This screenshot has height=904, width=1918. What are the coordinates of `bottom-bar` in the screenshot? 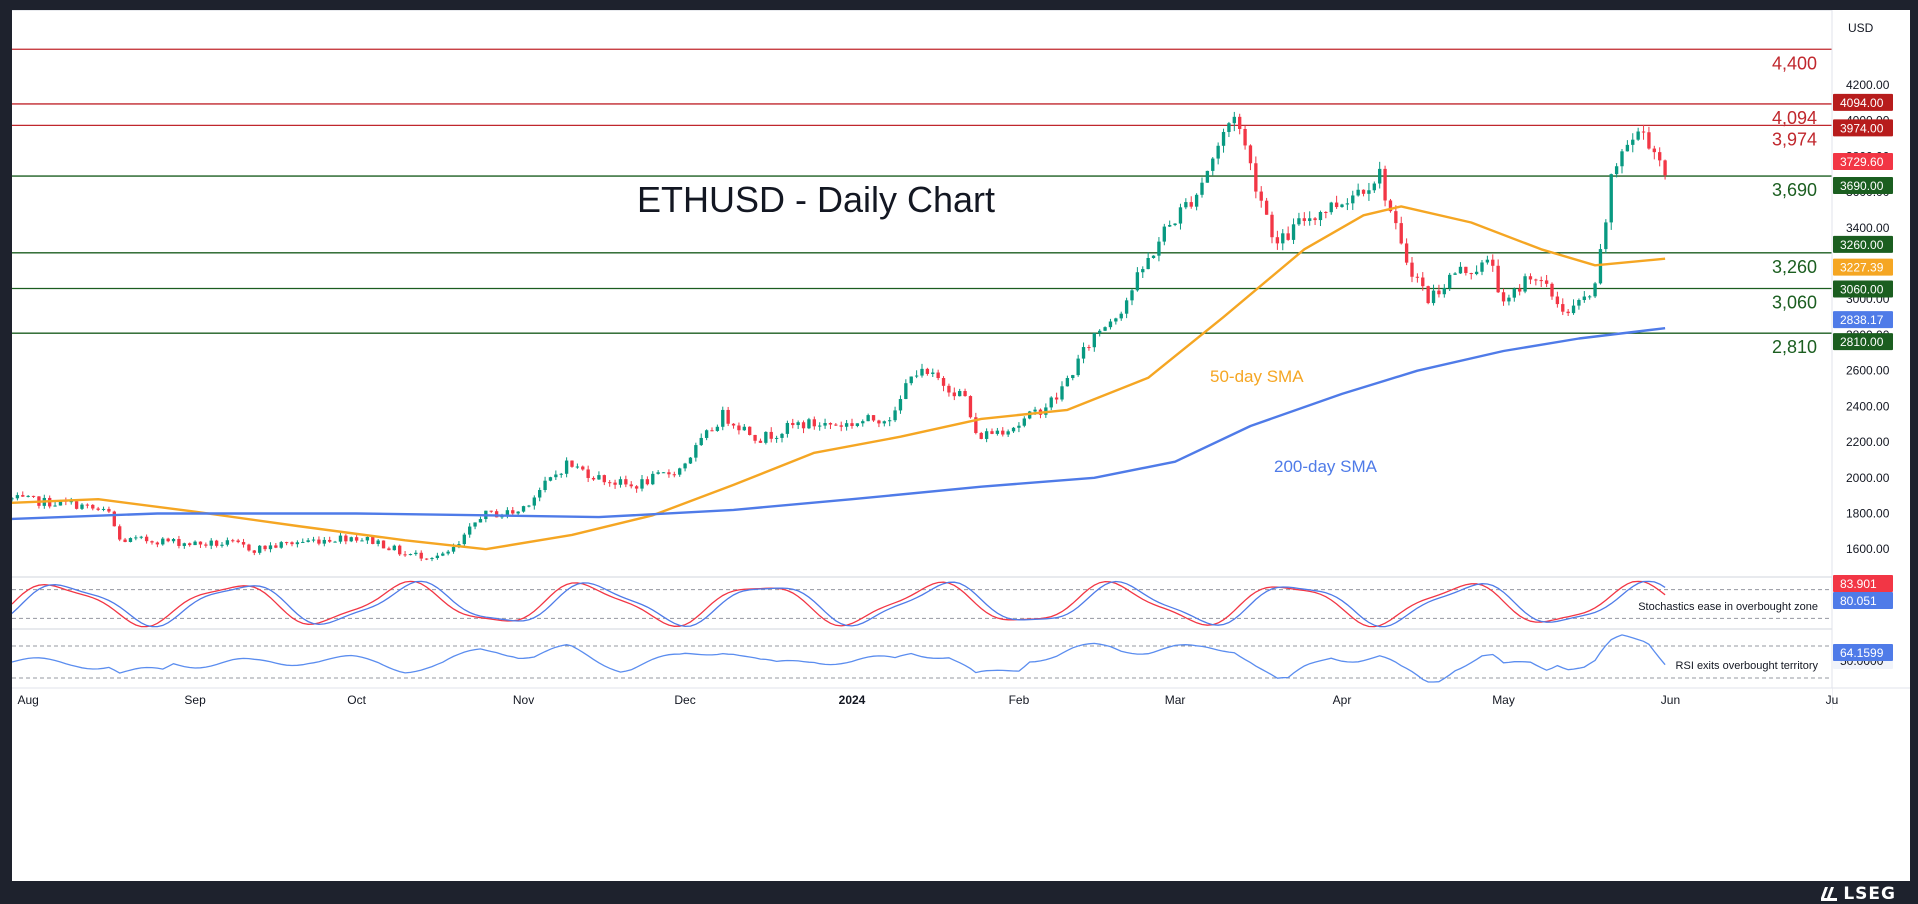 It's located at (959, 892).